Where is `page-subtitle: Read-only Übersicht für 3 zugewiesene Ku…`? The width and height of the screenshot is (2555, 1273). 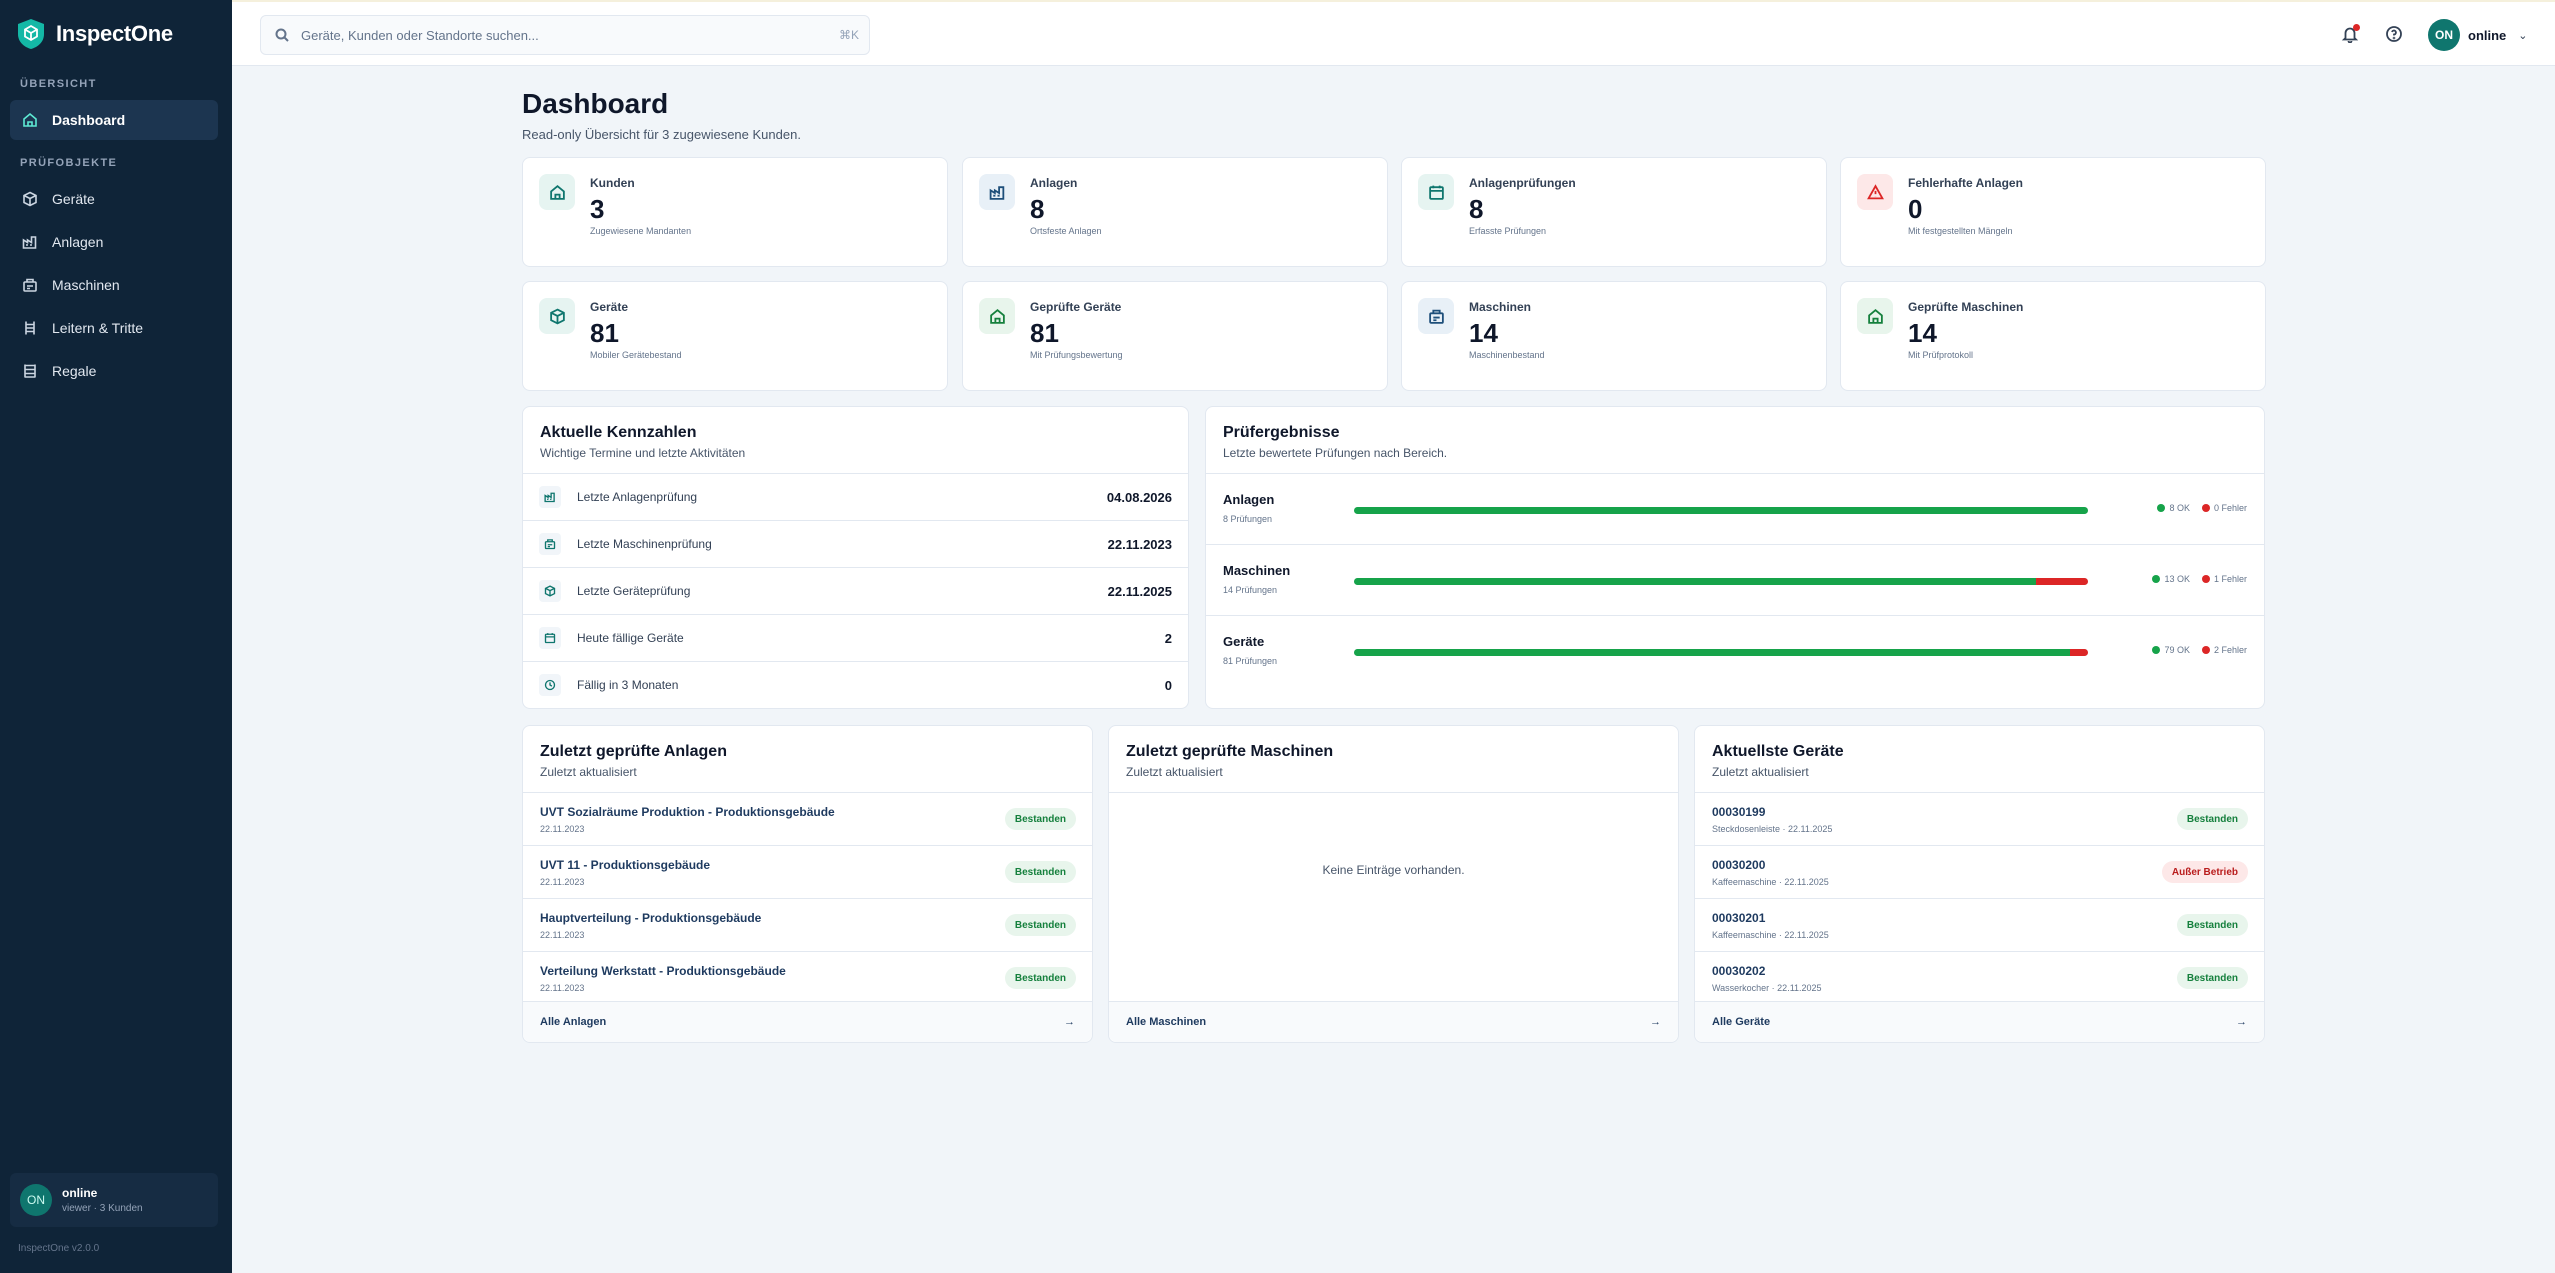 page-subtitle: Read-only Übersicht für 3 zugewiesene Ku… is located at coordinates (661, 134).